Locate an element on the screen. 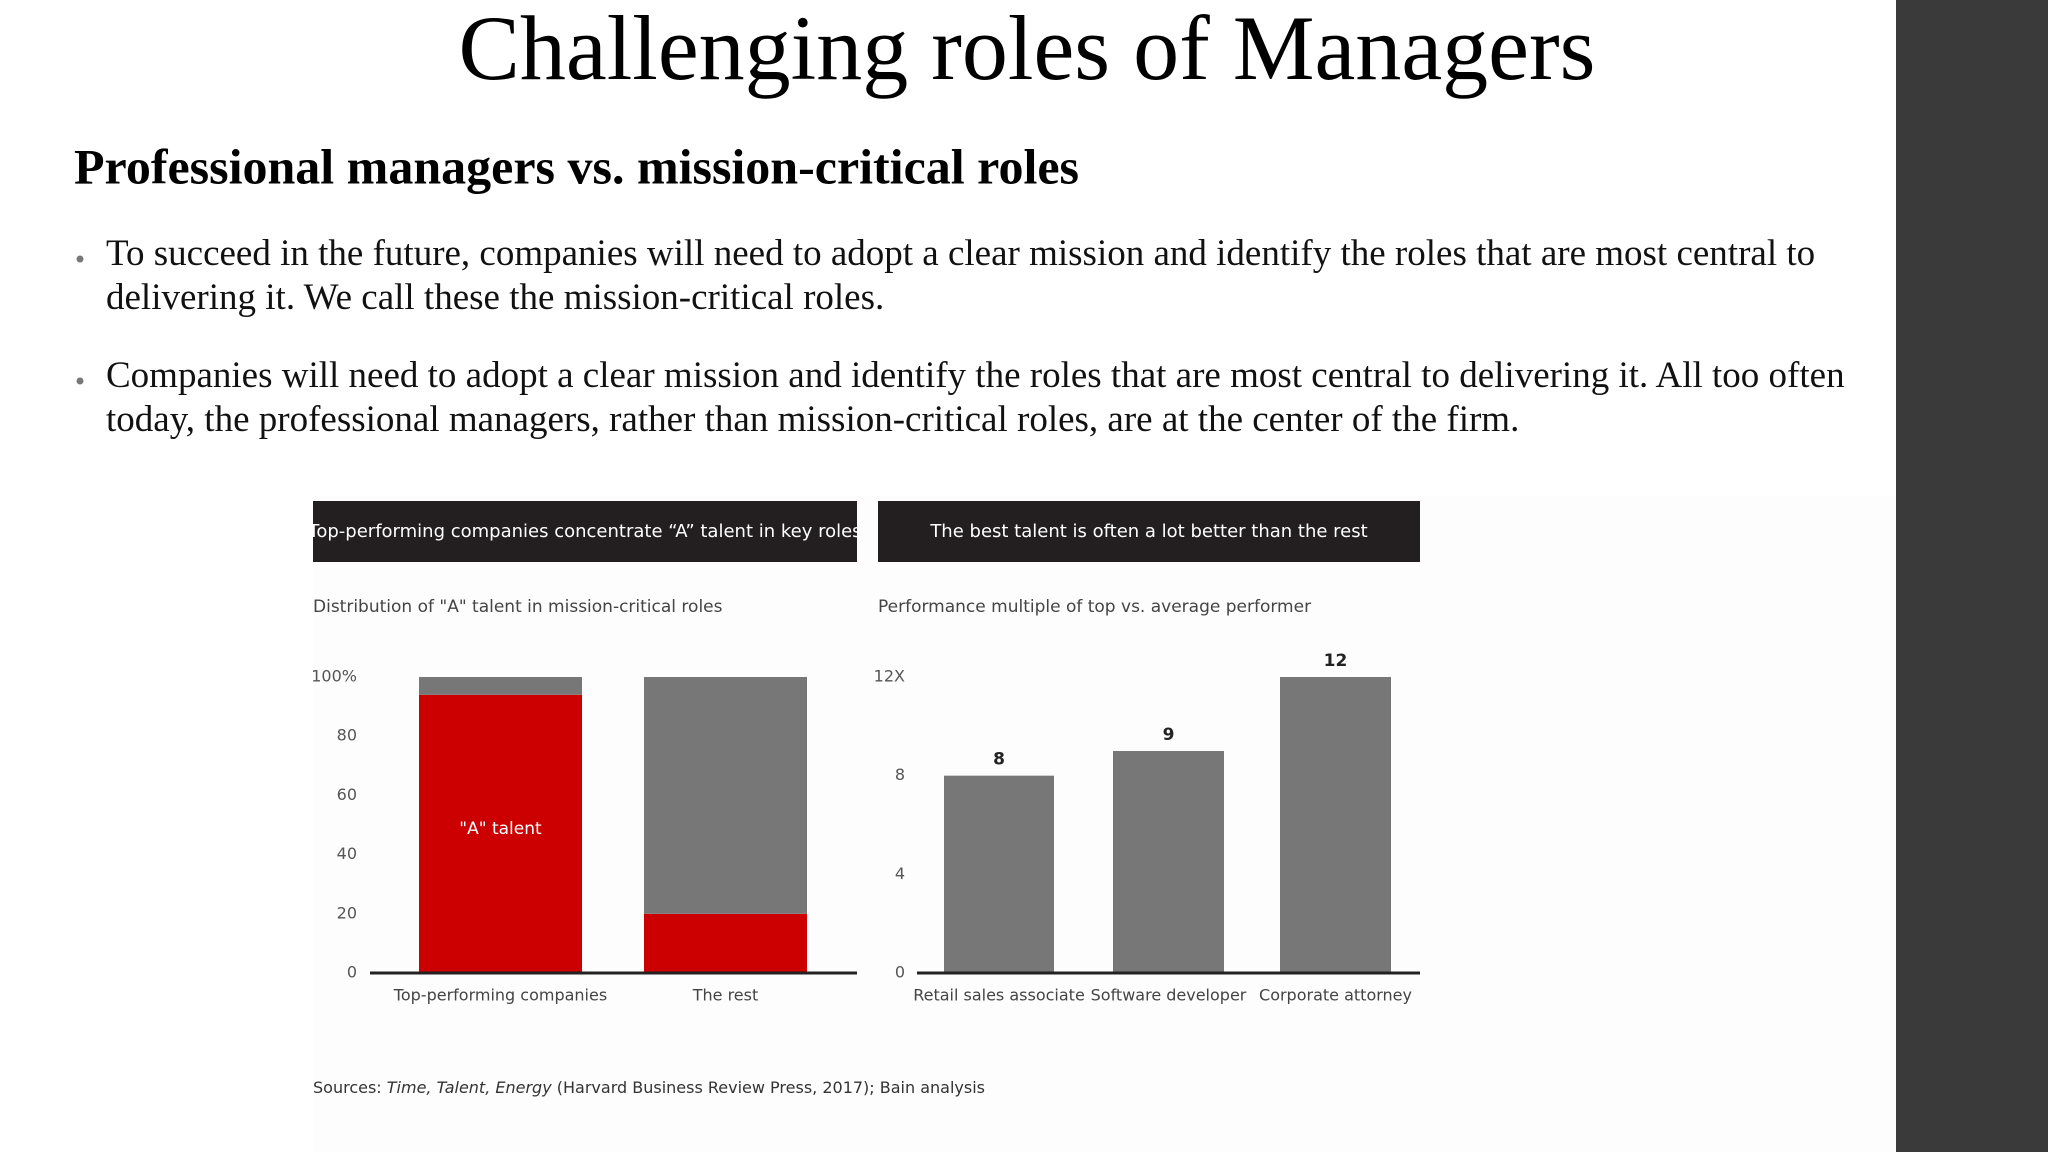  data-label: 8 is located at coordinates (999, 760).